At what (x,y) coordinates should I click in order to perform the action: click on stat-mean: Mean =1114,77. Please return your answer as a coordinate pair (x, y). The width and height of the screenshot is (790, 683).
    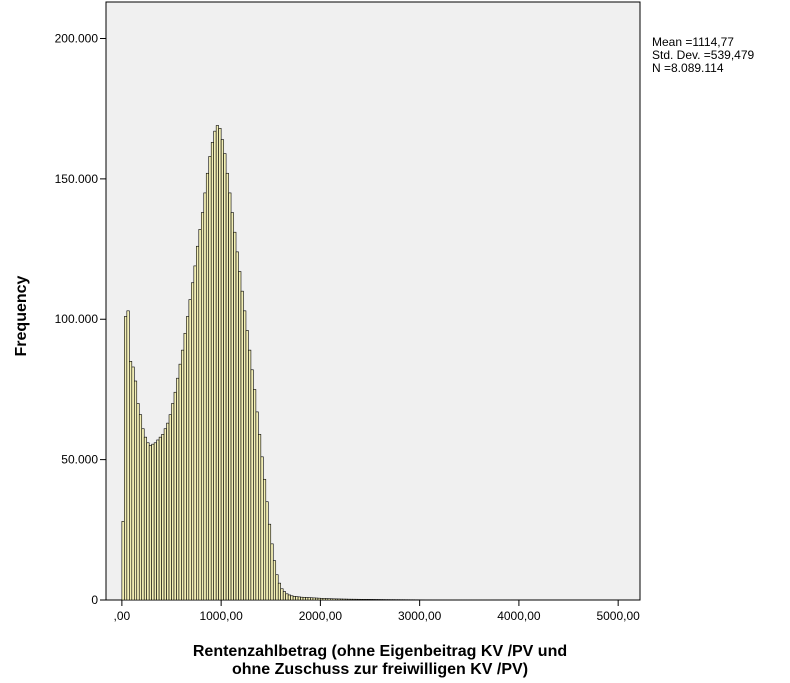
    Looking at the image, I should click on (693, 42).